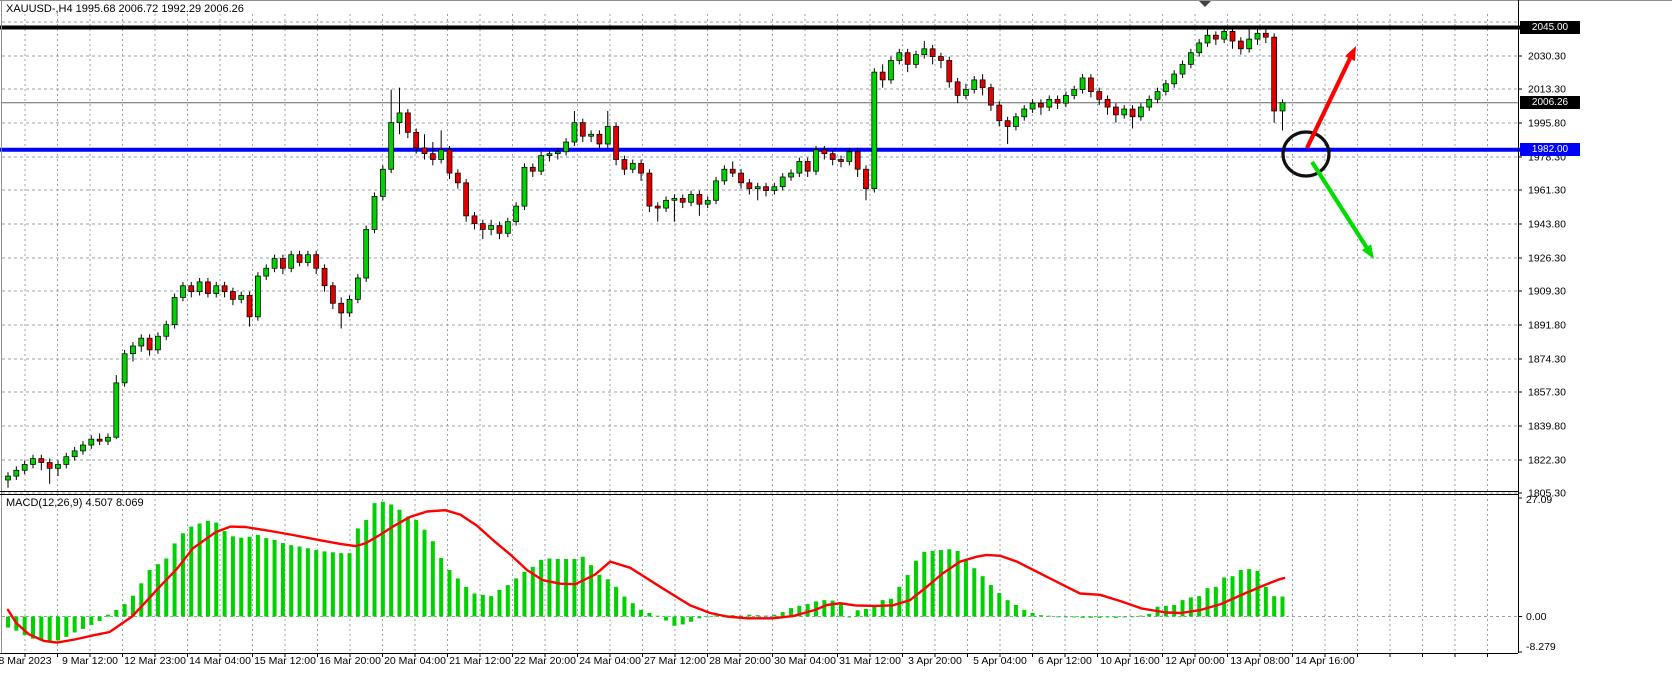  Describe the element at coordinates (1330, 97) in the screenshot. I see `trend-arrow-up` at that location.